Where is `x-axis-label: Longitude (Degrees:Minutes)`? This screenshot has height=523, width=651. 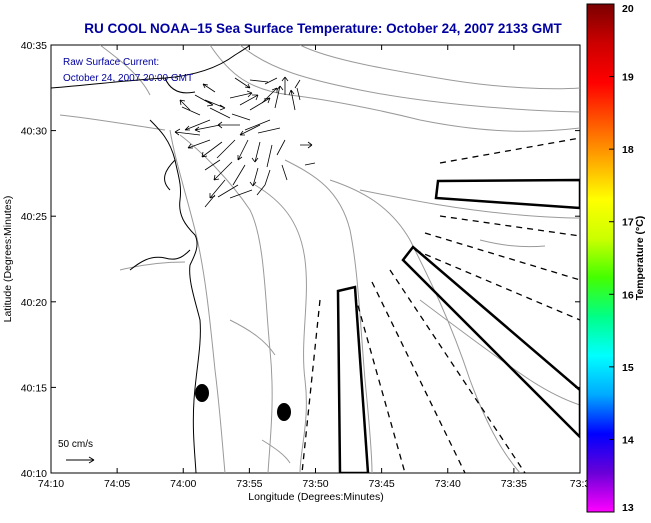 x-axis-label: Longitude (Degrees:Minutes) is located at coordinates (315, 497).